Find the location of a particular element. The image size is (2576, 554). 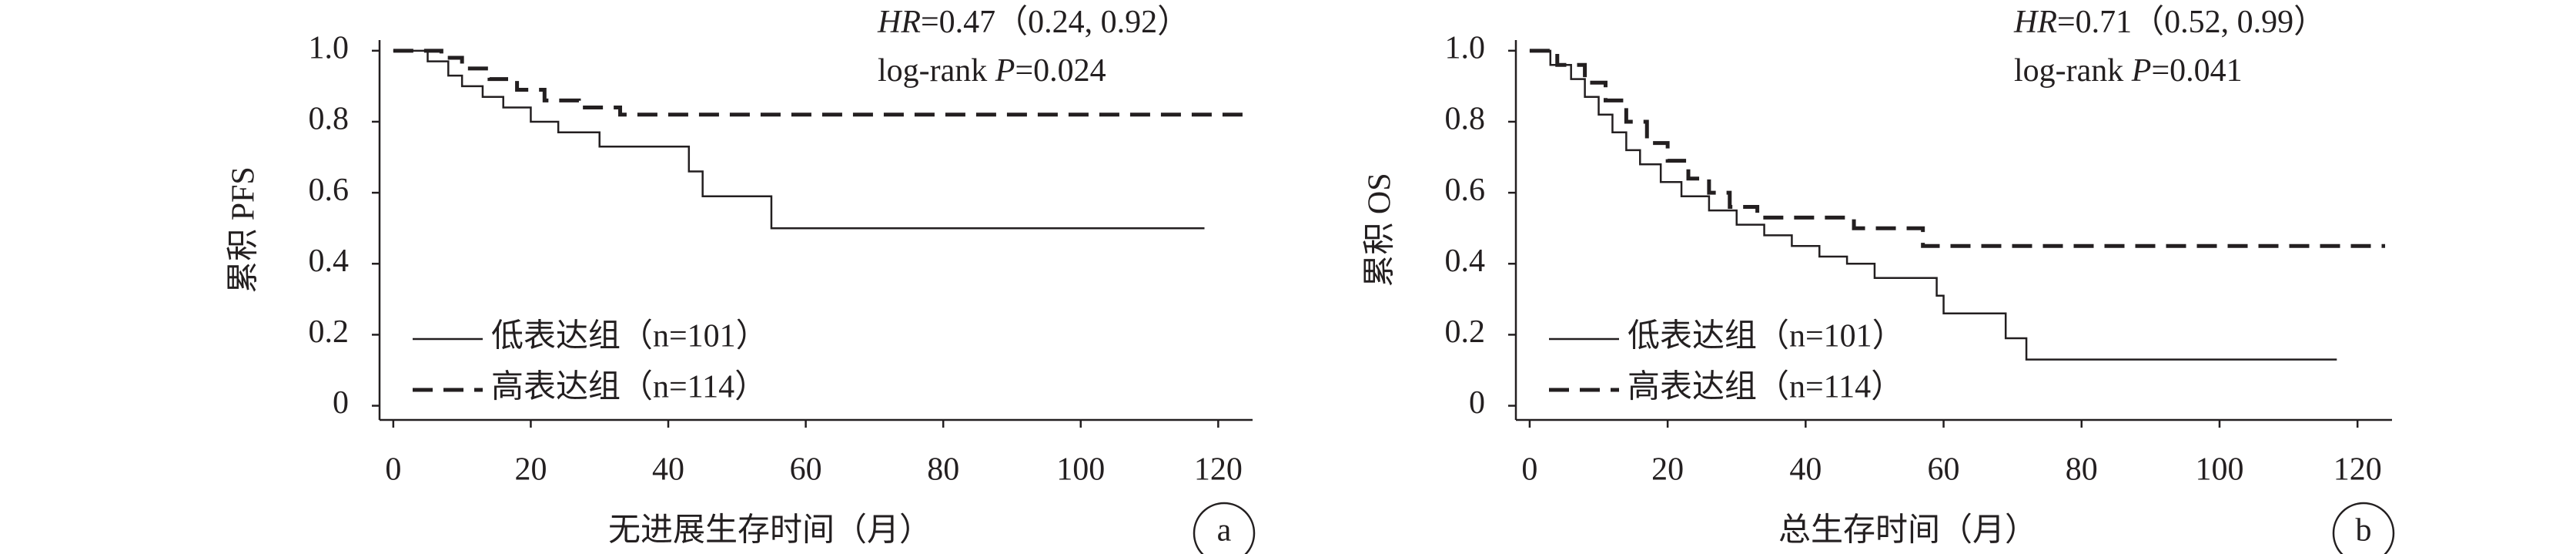

annotation: log-rank P=0.041 is located at coordinates (2128, 71).